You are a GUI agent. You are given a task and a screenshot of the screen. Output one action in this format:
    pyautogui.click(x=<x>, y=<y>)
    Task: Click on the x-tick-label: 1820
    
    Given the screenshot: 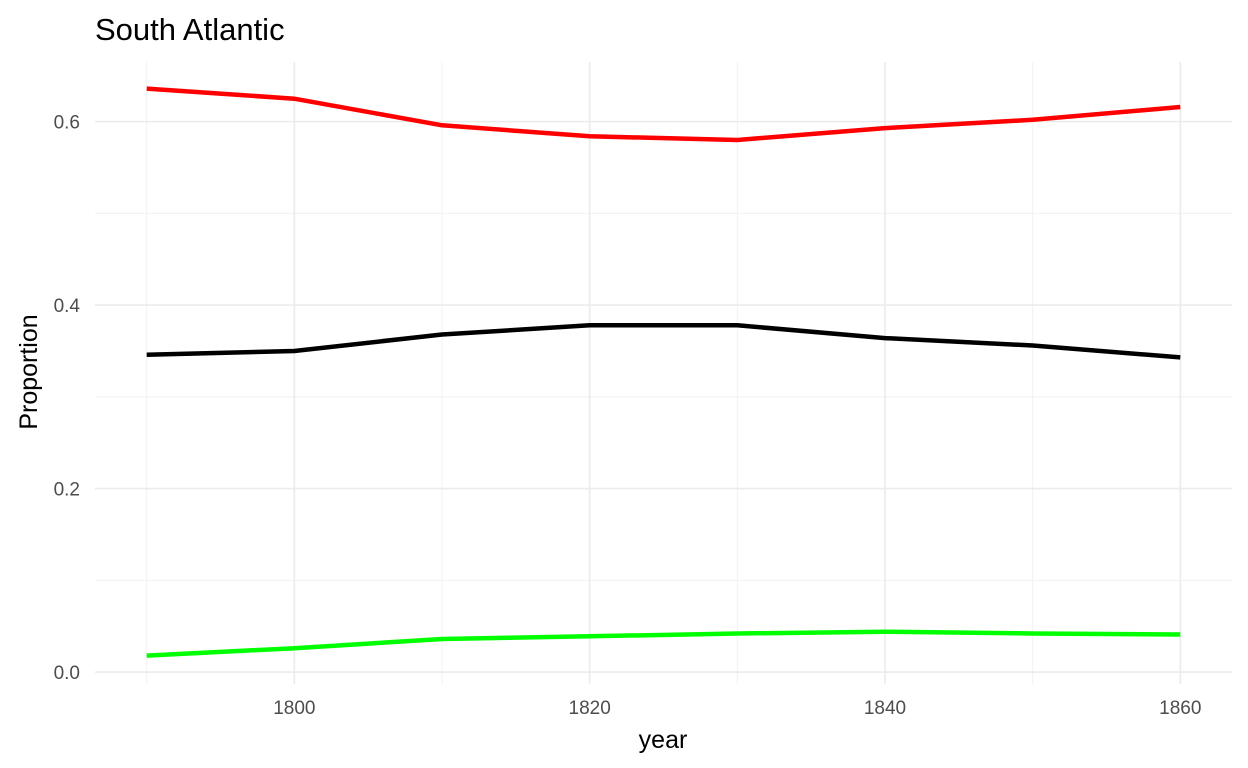 What is the action you would take?
    pyautogui.click(x=590, y=708)
    